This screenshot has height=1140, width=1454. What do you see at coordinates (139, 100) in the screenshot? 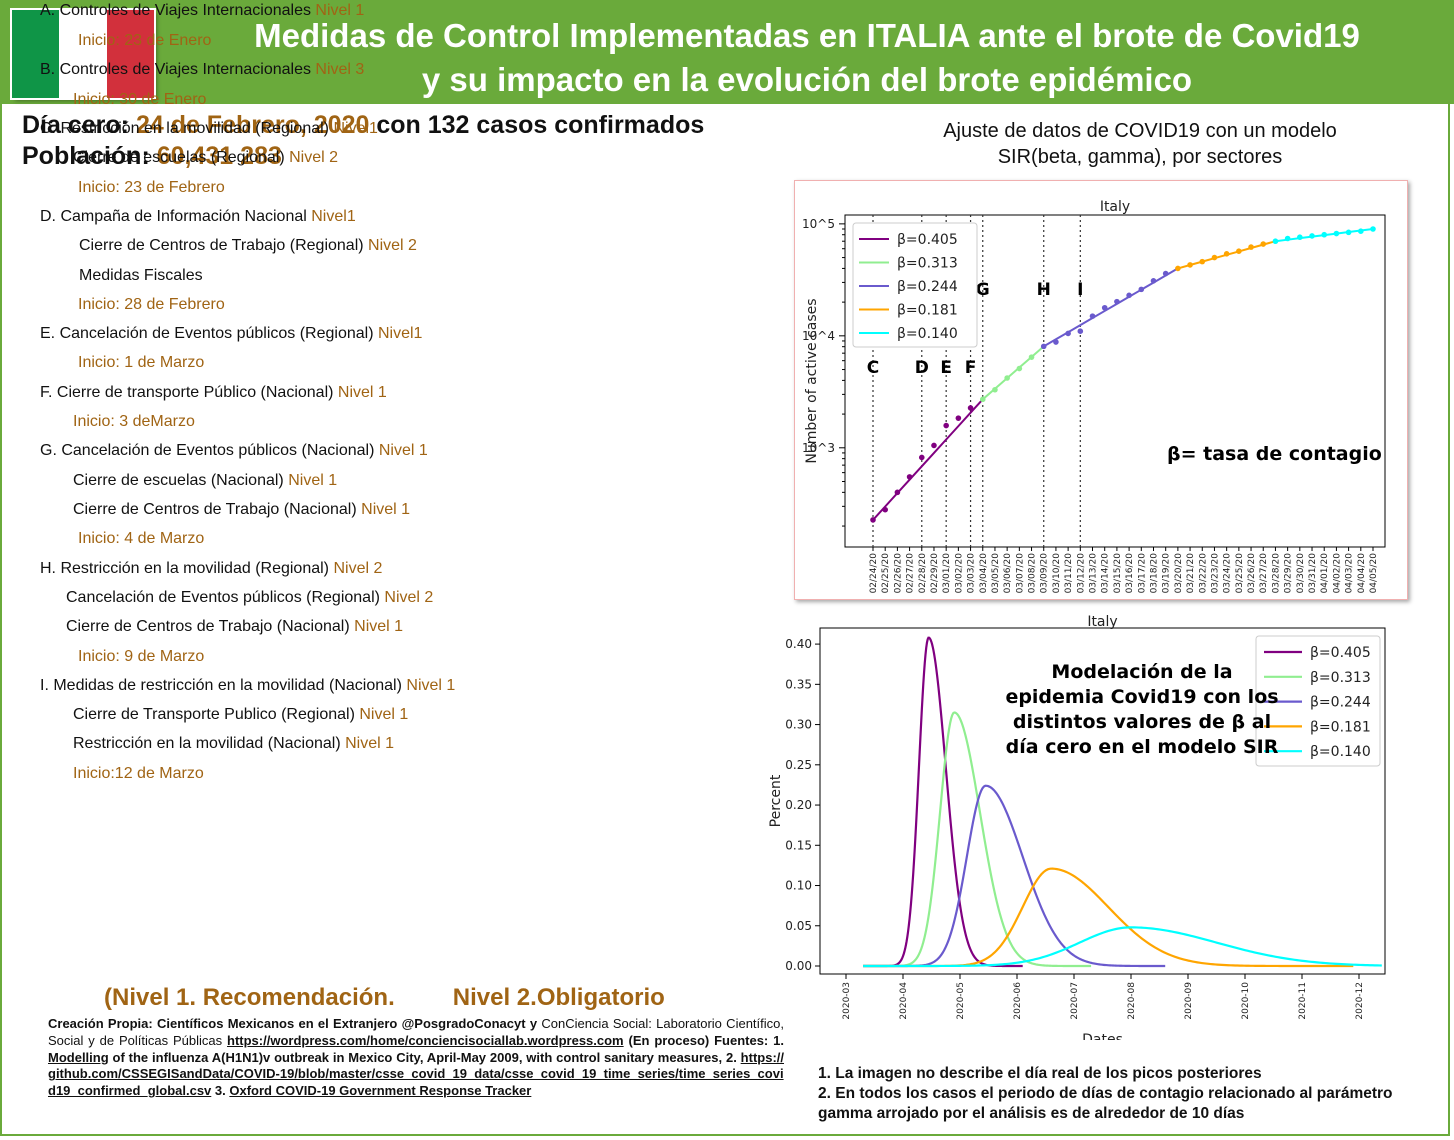
I see `measure-line: Inicio: 30 de Enero` at bounding box center [139, 100].